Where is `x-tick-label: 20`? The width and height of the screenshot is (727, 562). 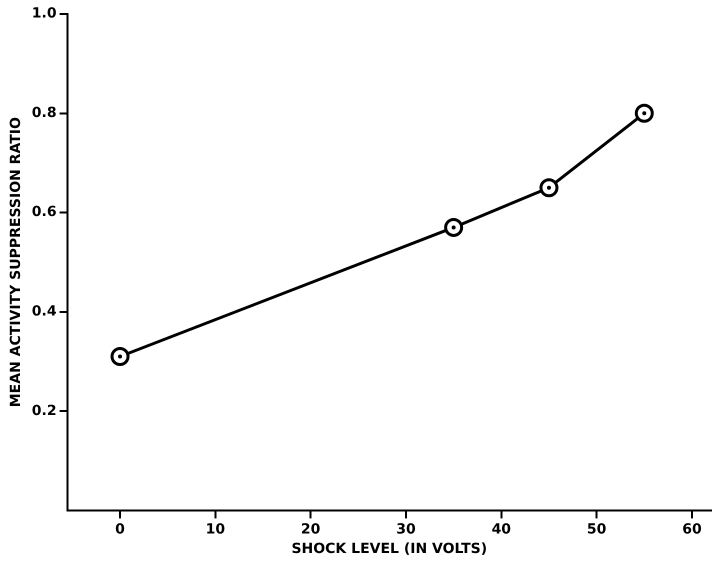 x-tick-label: 20 is located at coordinates (310, 529).